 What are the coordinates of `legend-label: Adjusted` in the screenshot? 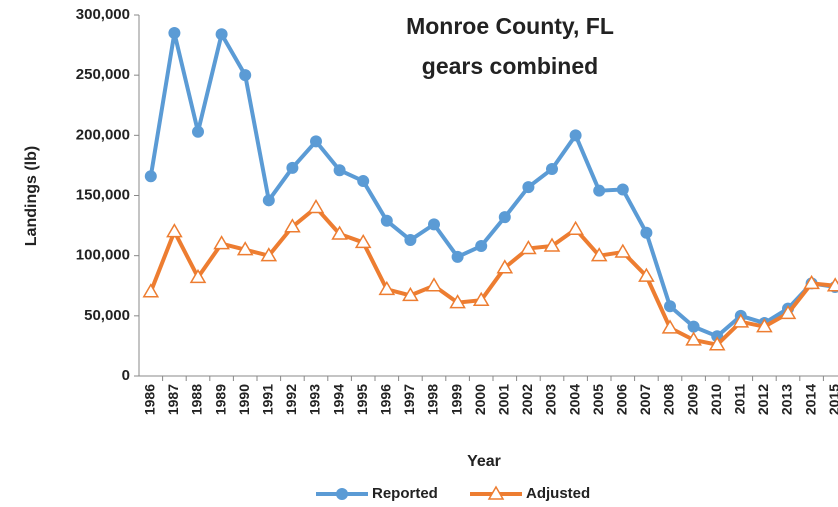 It's located at (558, 493).